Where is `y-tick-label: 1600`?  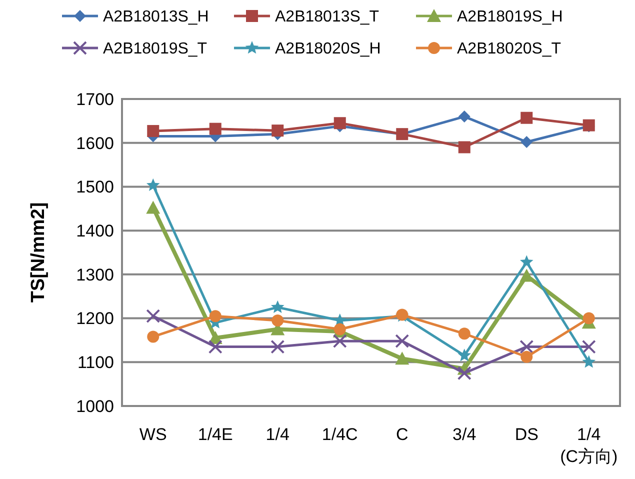
y-tick-label: 1600 is located at coordinates (95, 143).